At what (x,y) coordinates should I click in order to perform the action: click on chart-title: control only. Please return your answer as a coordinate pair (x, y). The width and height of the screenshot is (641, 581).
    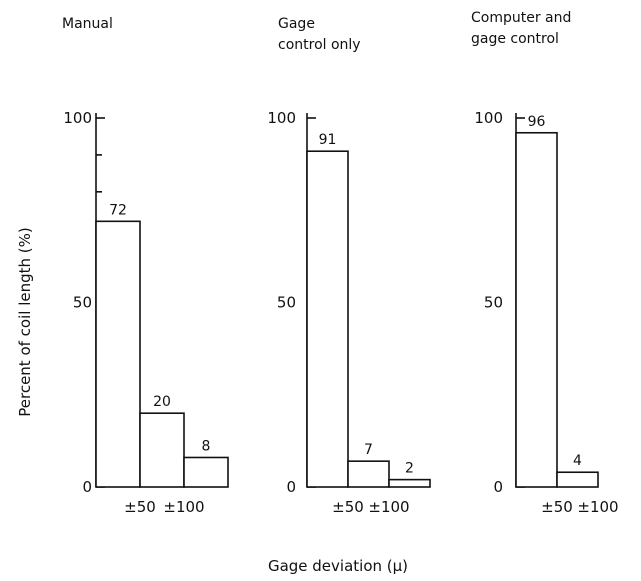
    Looking at the image, I should click on (319, 45).